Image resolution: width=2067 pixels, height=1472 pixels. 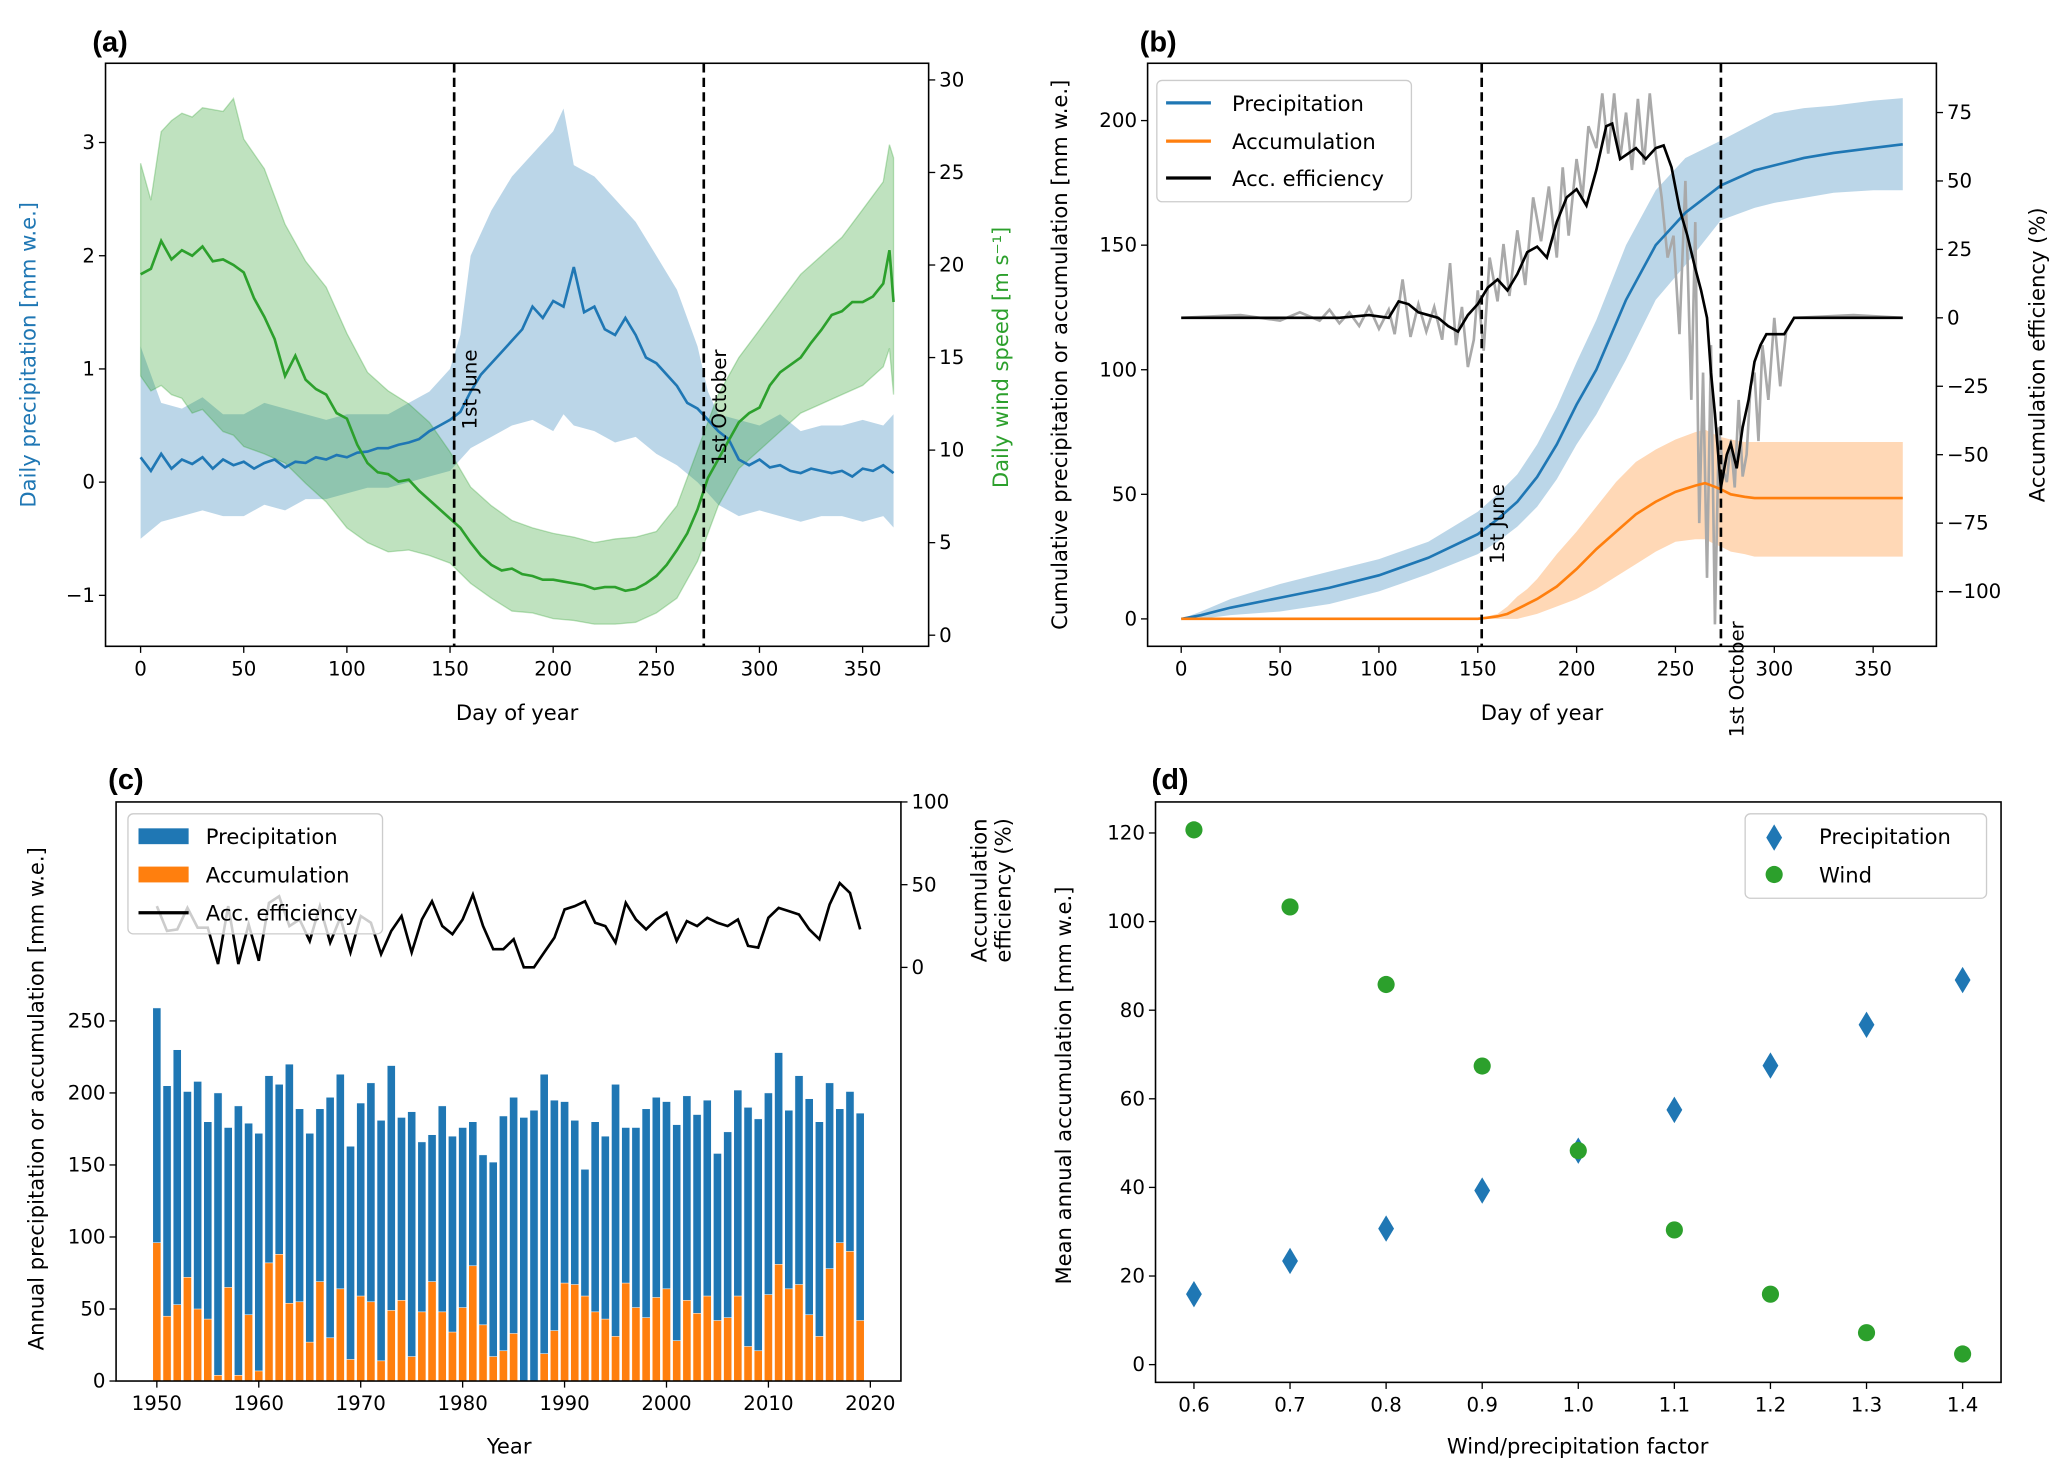 I want to click on x-tick-label: 1.1, so click(x=1674, y=1404).